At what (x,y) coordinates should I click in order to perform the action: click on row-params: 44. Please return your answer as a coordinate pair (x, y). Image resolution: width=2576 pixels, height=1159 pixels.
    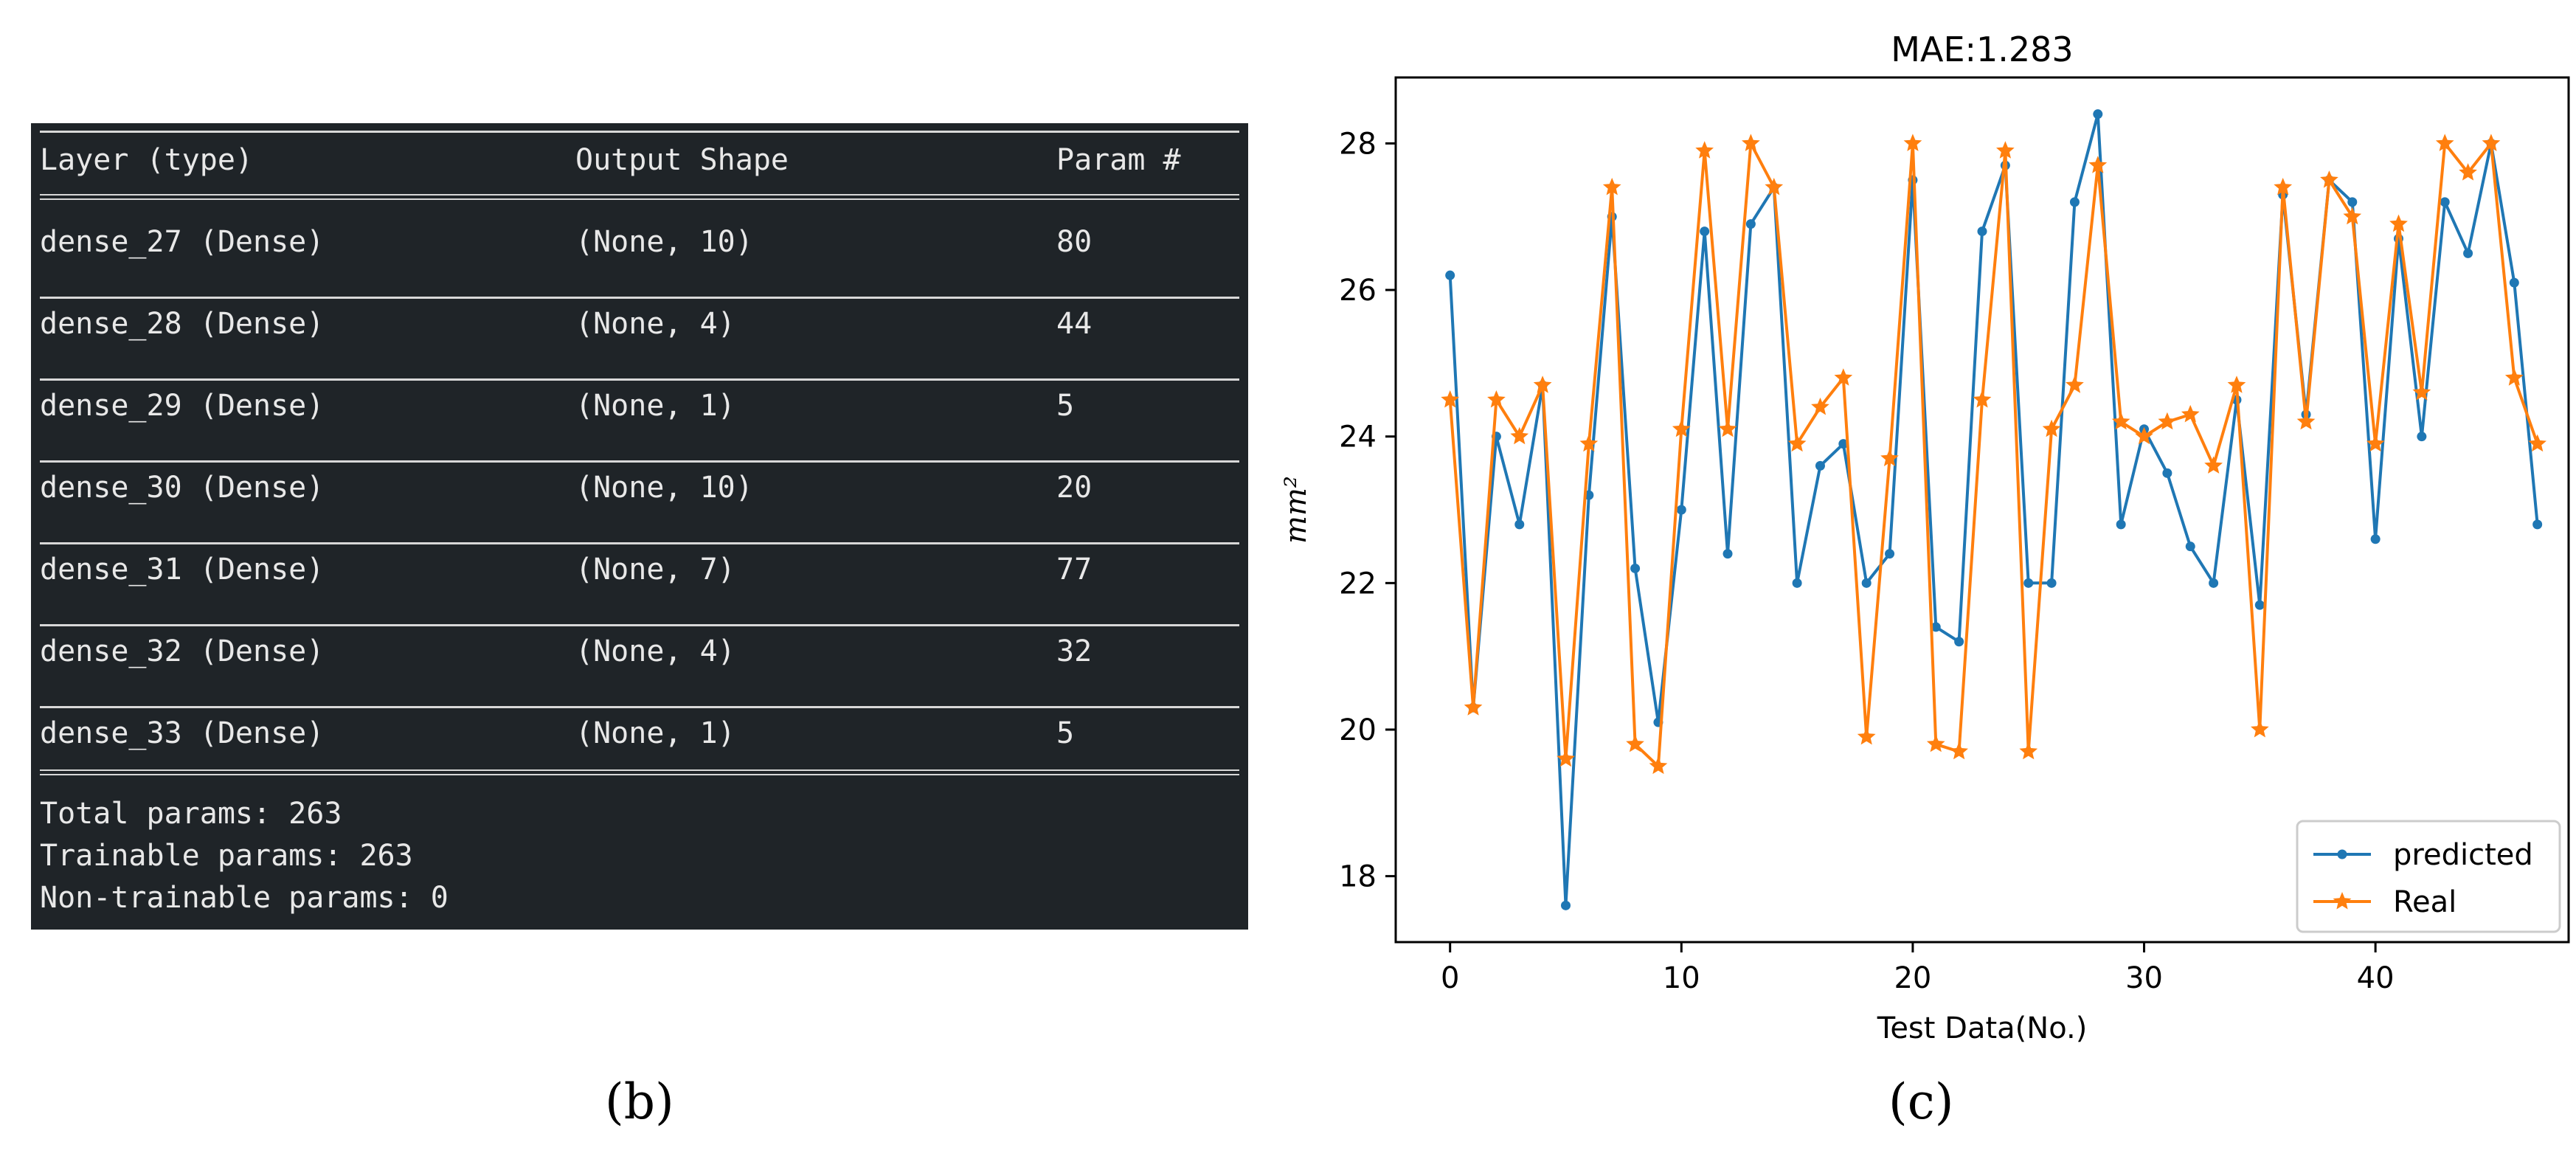
    Looking at the image, I should click on (1074, 324).